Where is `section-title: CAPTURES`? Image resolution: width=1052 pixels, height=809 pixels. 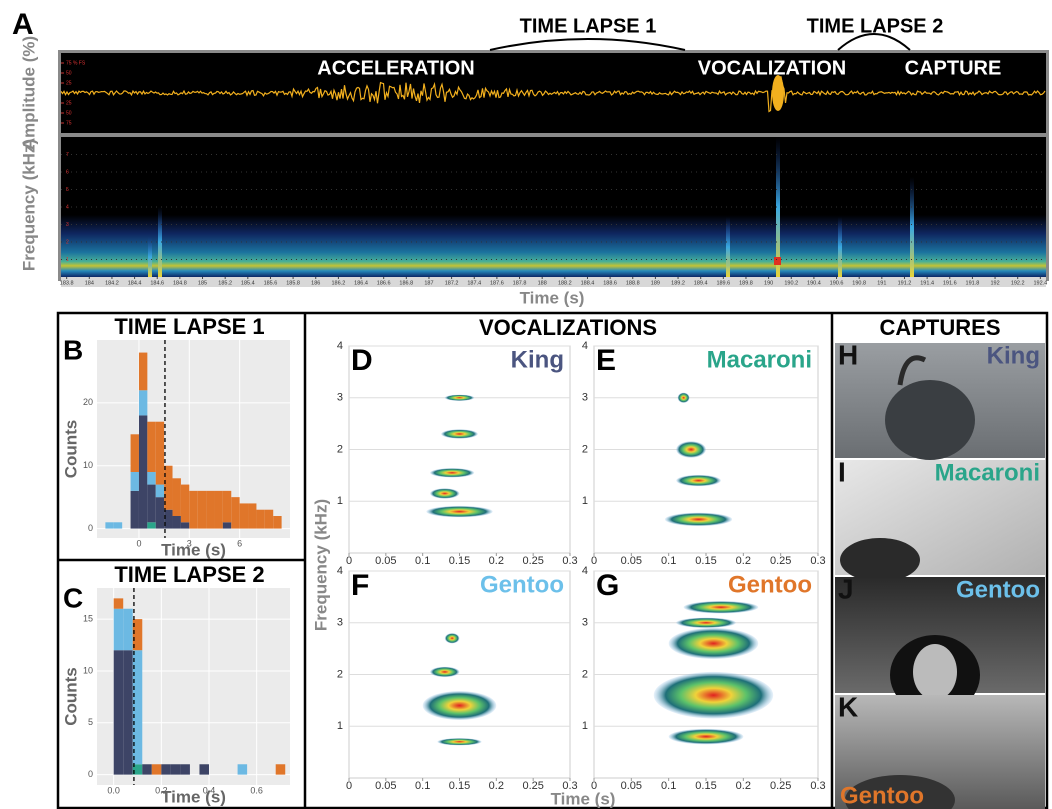
section-title: CAPTURES is located at coordinates (939, 327).